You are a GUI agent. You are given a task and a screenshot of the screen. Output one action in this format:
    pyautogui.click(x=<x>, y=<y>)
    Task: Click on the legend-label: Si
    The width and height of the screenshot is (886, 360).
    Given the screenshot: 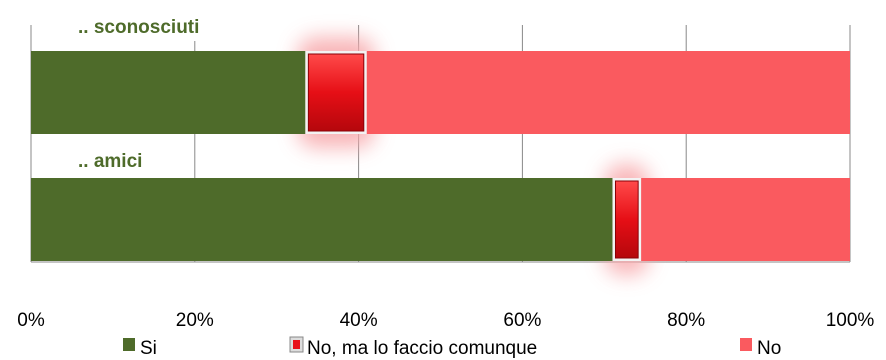 What is the action you would take?
    pyautogui.click(x=148, y=348)
    